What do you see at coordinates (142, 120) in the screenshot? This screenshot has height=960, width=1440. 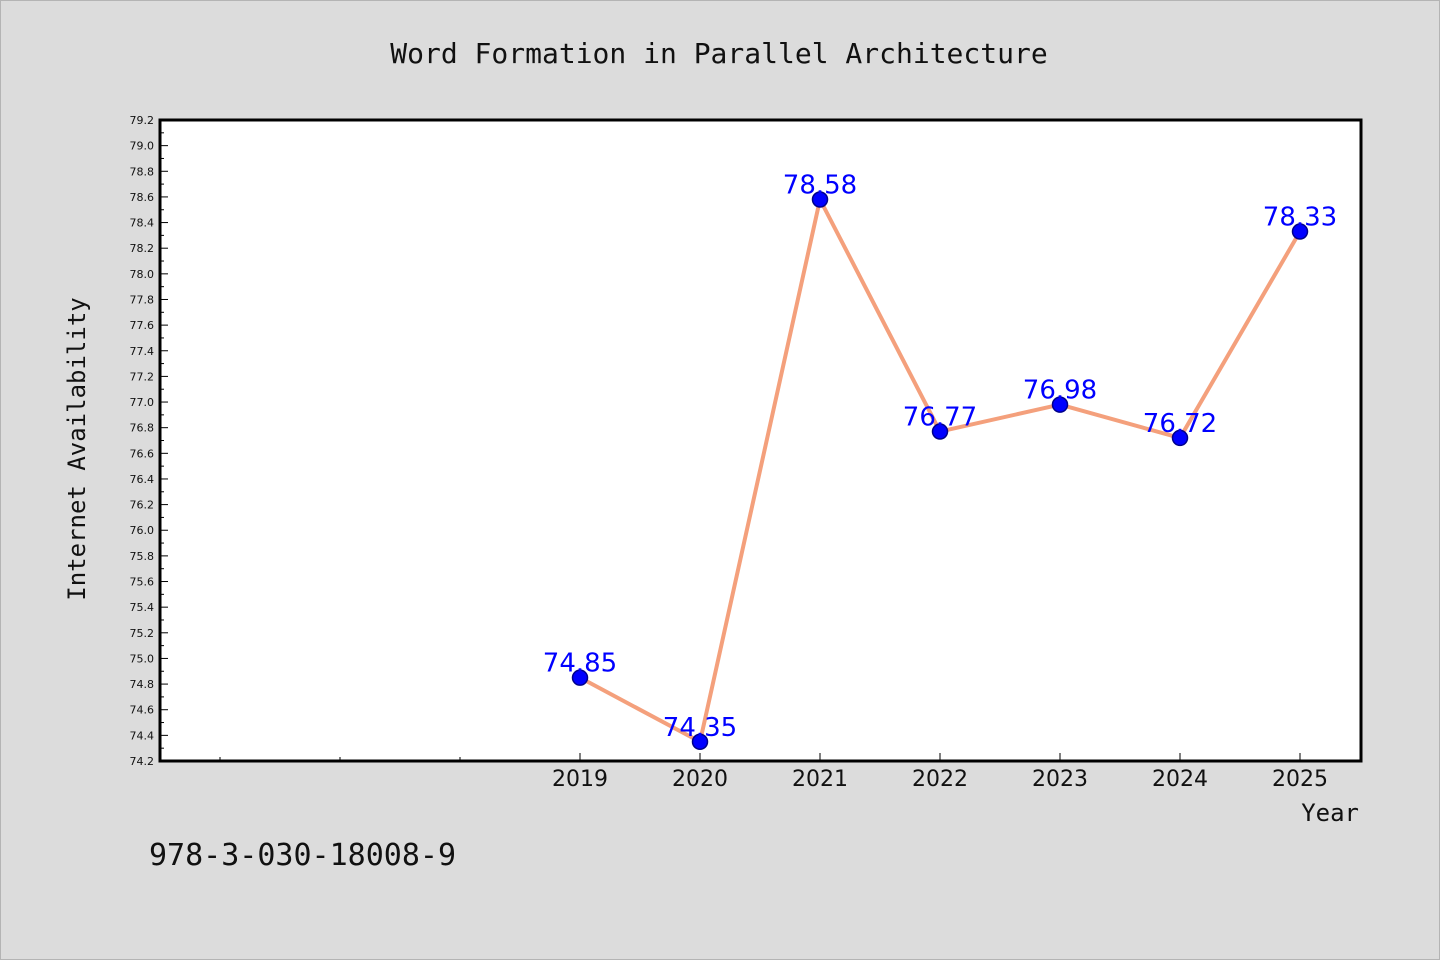 I see `y-tick-label: 79.2` at bounding box center [142, 120].